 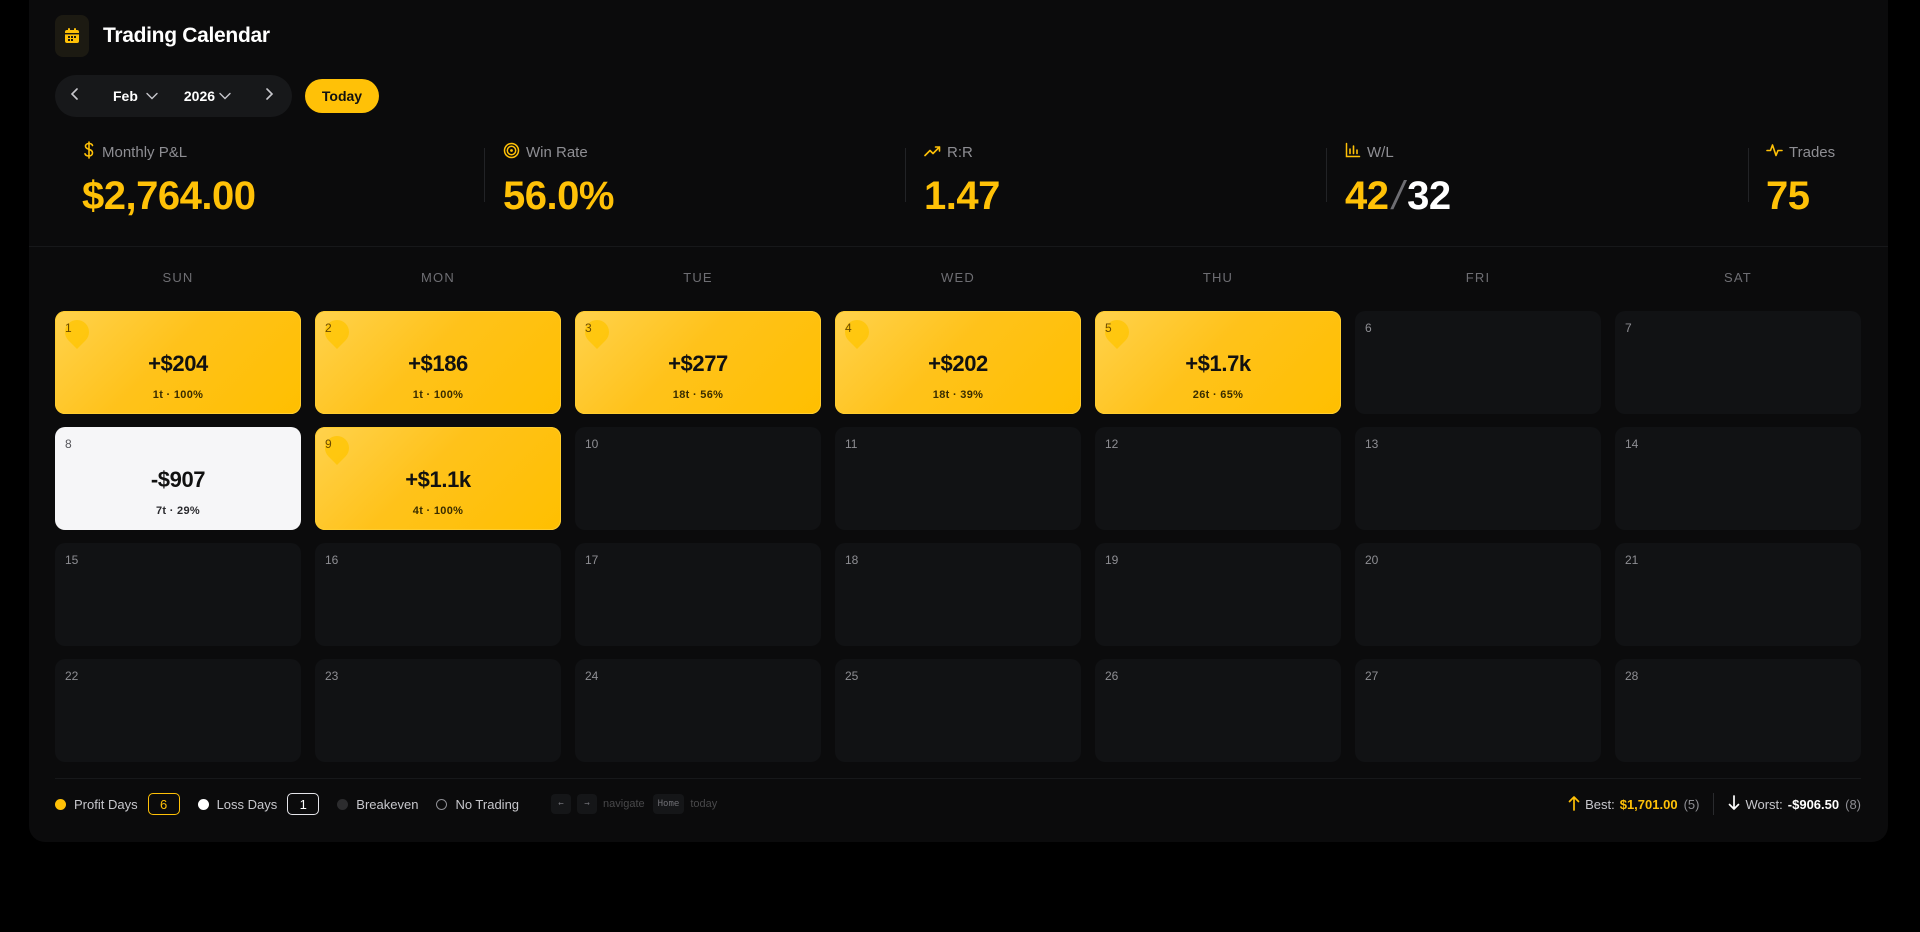 I want to click on day-cell-4: 4 +$202 18t · 39%, so click(x=958, y=362).